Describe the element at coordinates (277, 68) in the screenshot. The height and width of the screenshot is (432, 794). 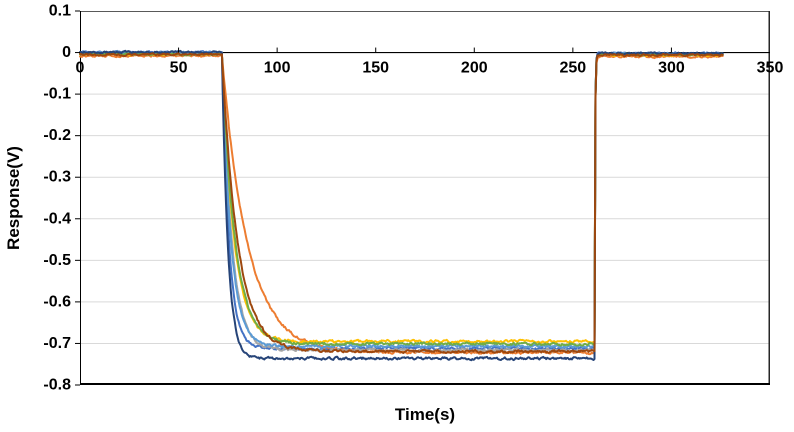
I see `x-tick-label: 100` at that location.